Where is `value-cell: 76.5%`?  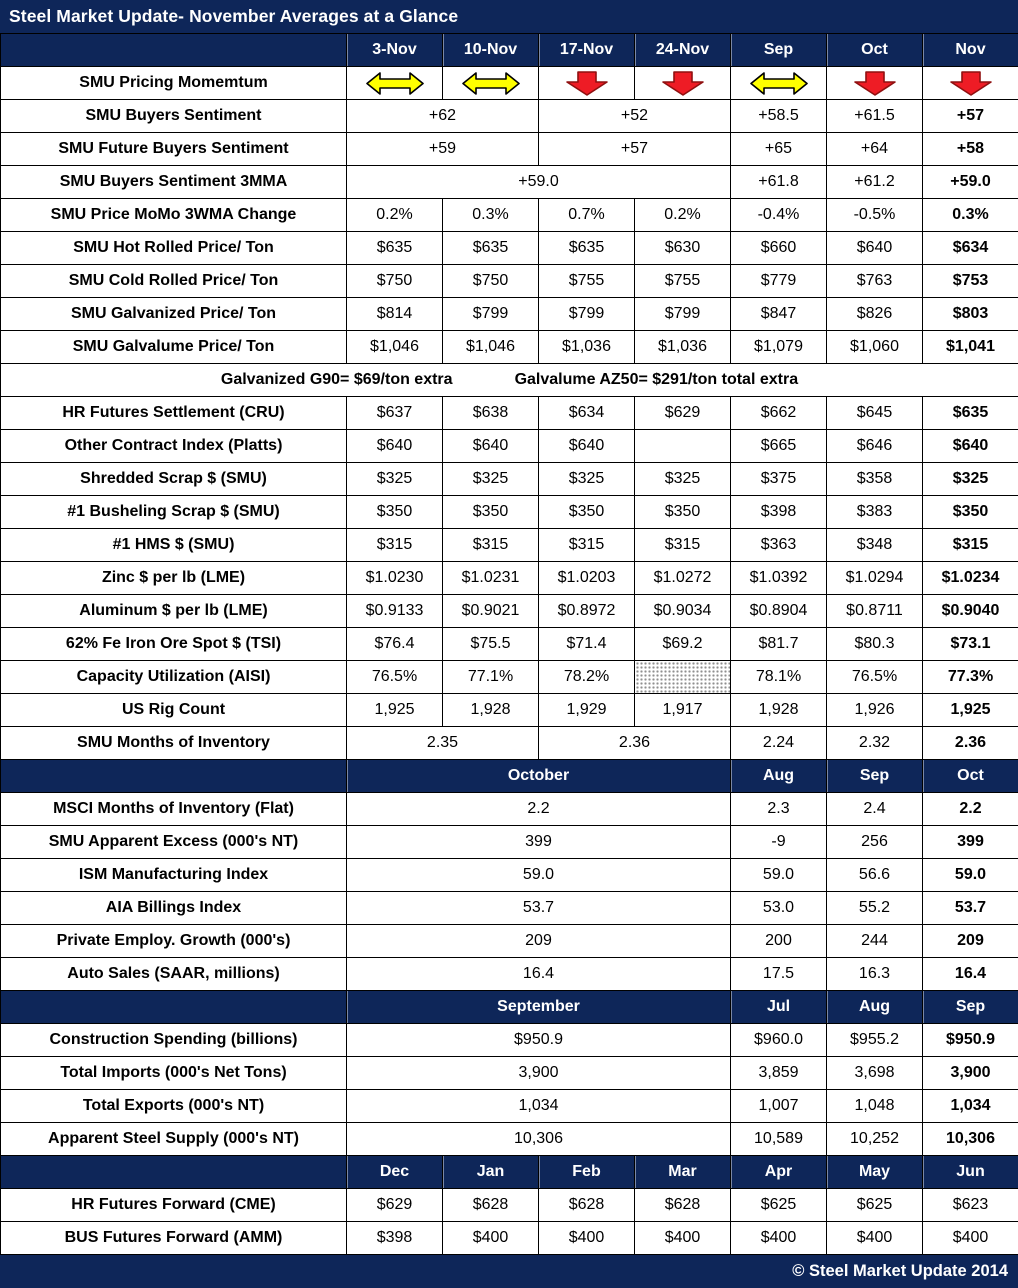
value-cell: 76.5% is located at coordinates (874, 677).